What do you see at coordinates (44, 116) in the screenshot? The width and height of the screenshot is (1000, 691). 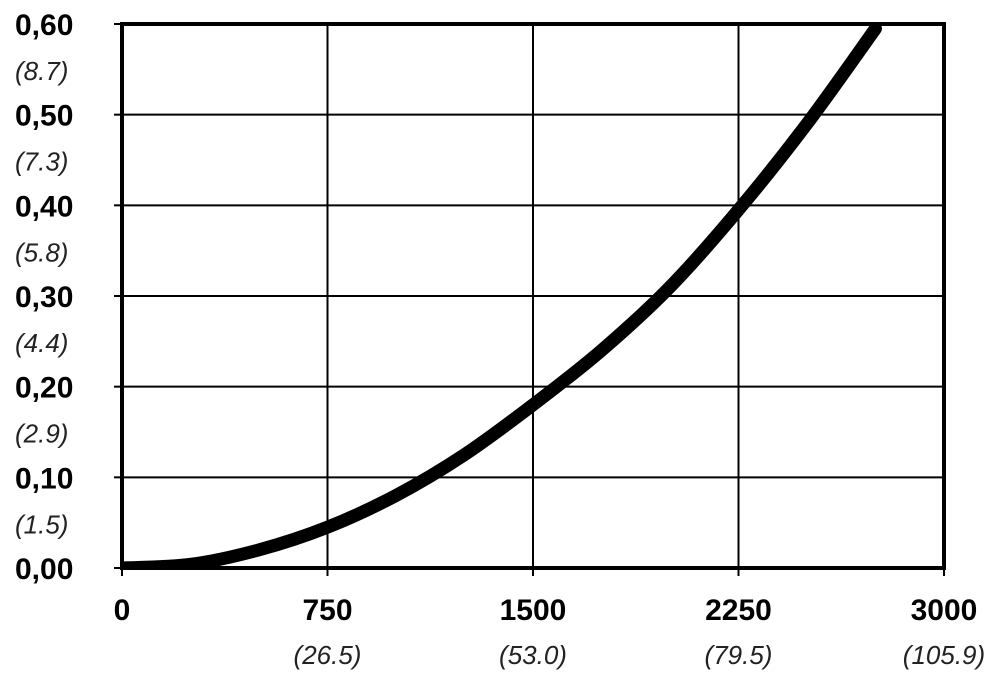 I see `y-tick-label: 0,50` at bounding box center [44, 116].